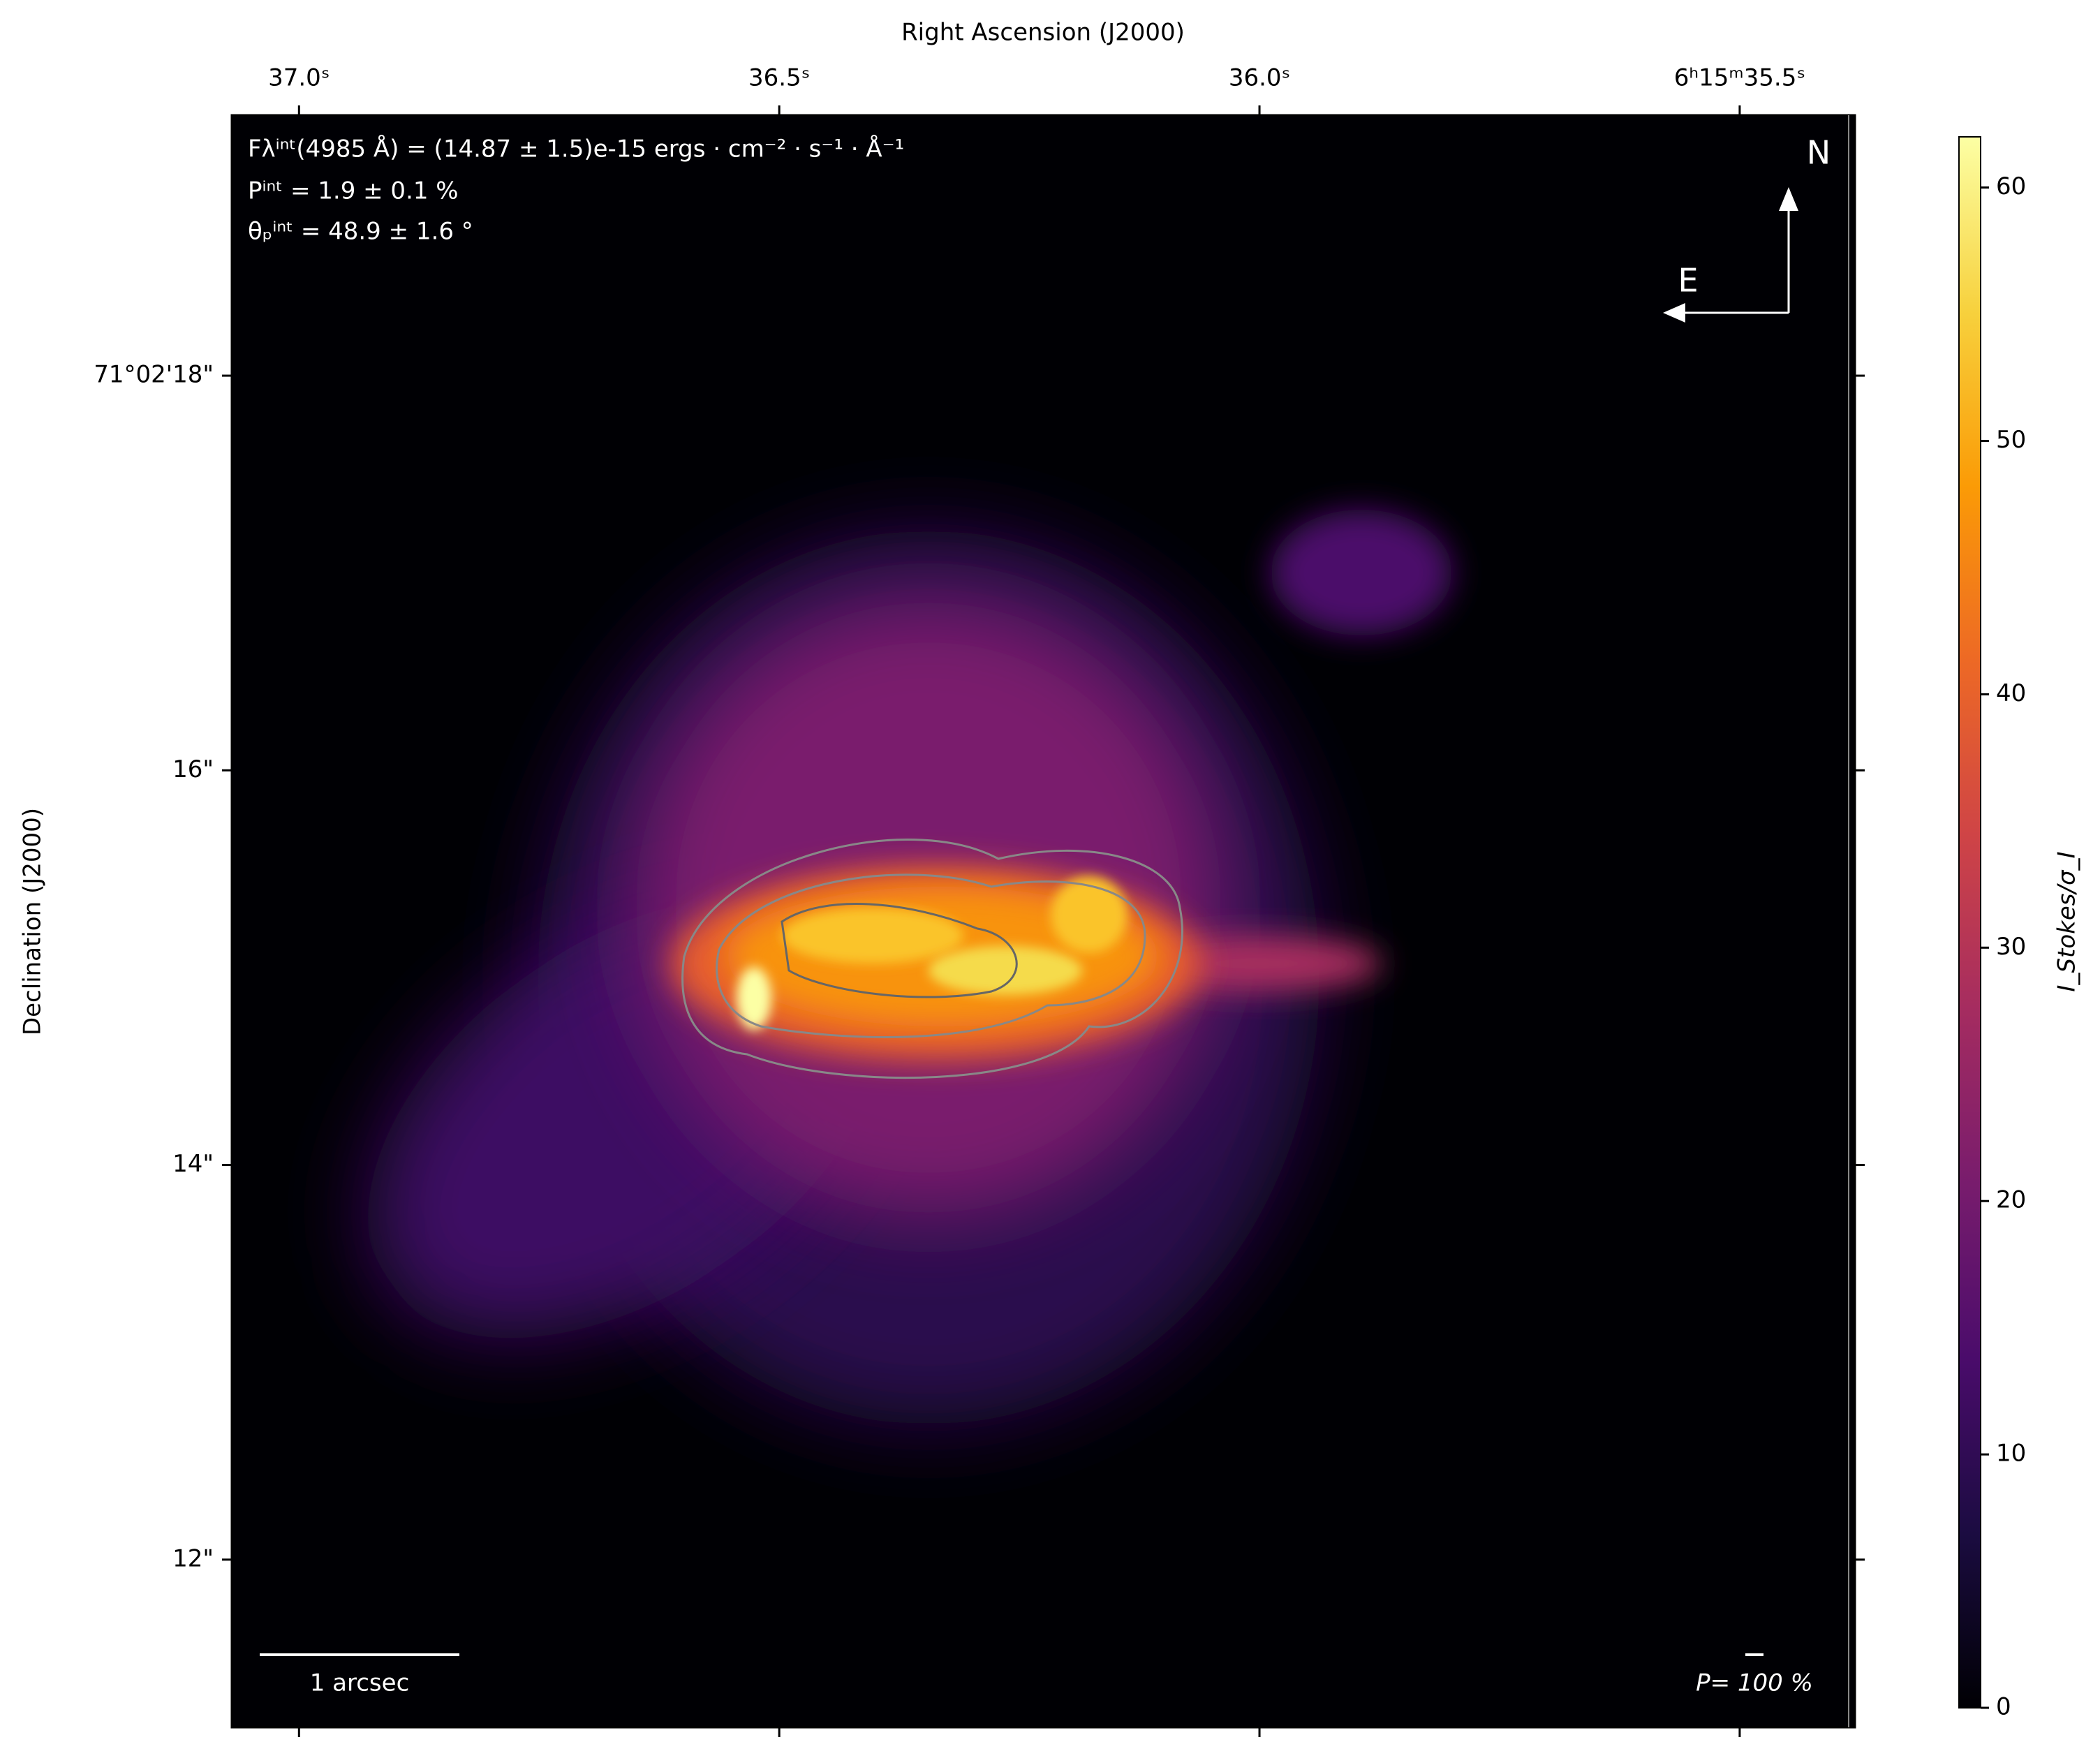 This screenshot has height=1749, width=2100. Describe the element at coordinates (1969, 922) in the screenshot. I see `colorbar` at that location.